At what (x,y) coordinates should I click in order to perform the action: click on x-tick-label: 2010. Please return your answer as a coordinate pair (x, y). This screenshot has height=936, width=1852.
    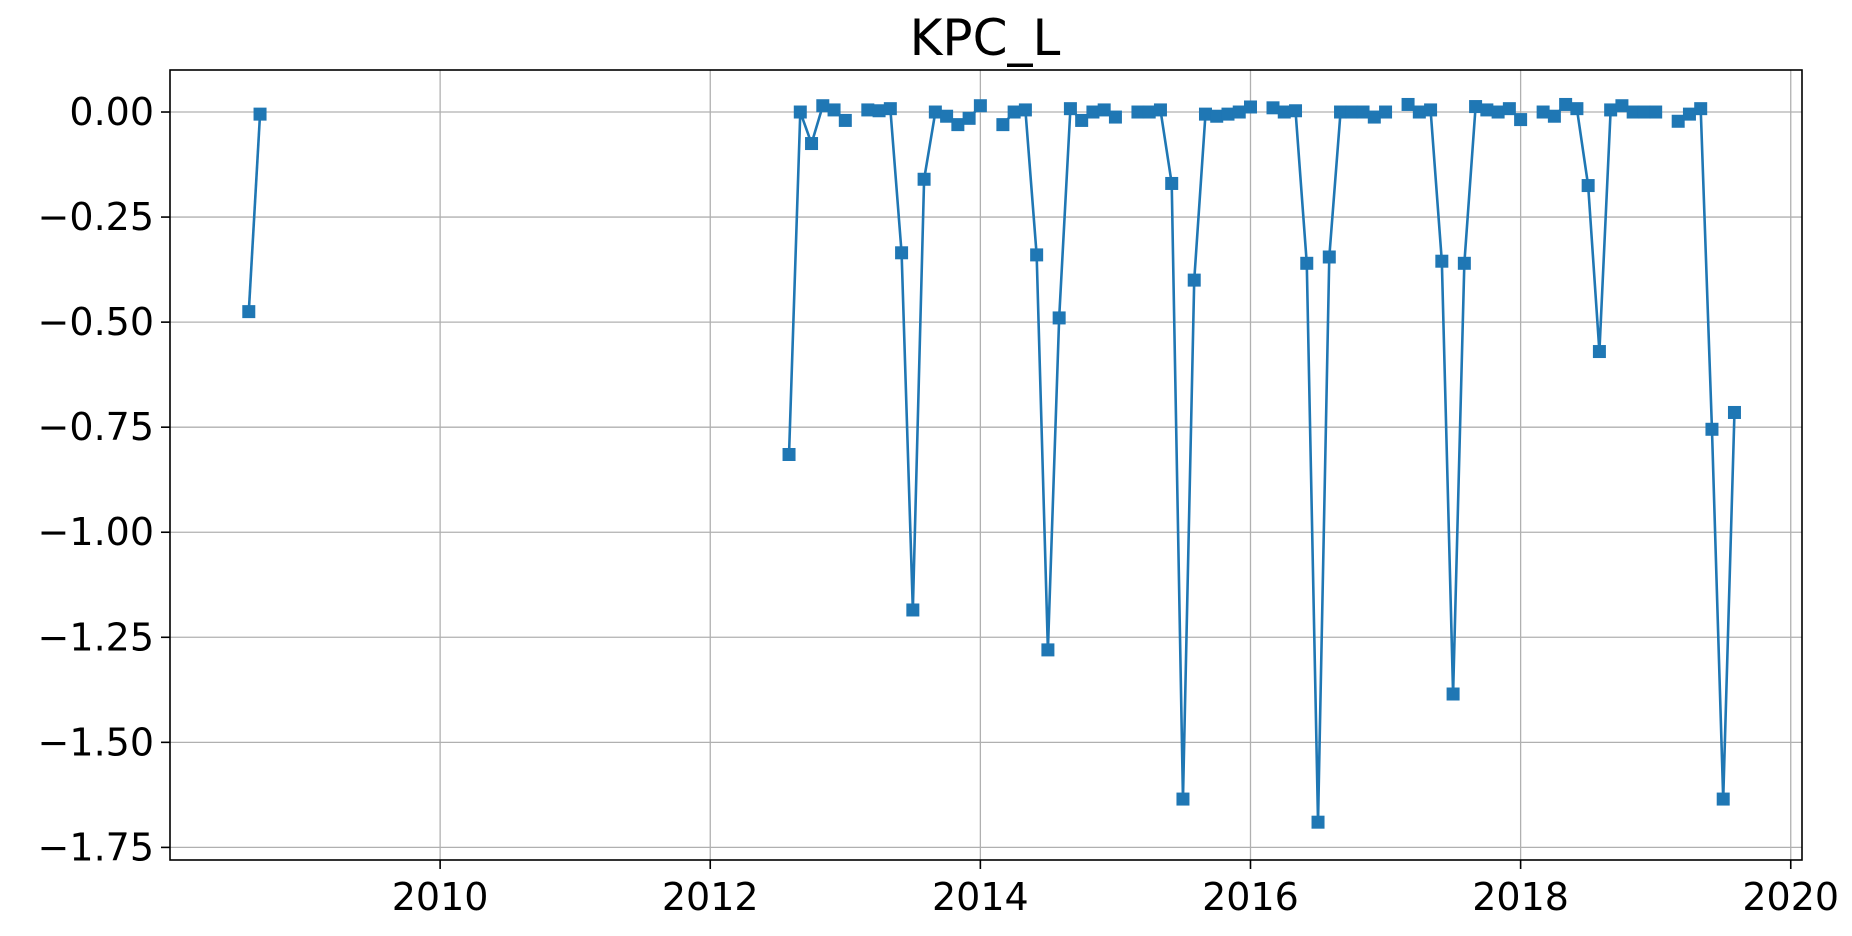
    Looking at the image, I should click on (440, 897).